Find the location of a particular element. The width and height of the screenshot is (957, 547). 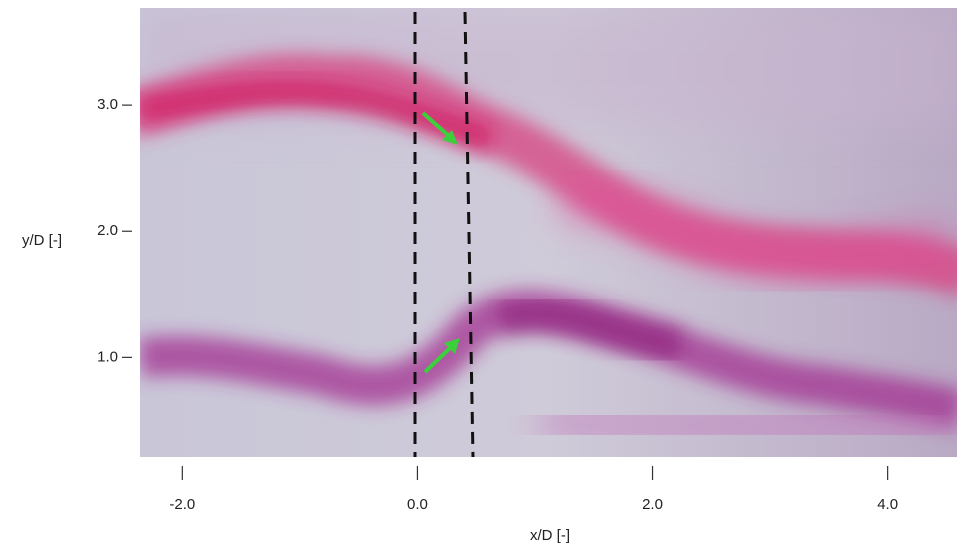

y-tick-label: 3.0 is located at coordinates (107, 104).